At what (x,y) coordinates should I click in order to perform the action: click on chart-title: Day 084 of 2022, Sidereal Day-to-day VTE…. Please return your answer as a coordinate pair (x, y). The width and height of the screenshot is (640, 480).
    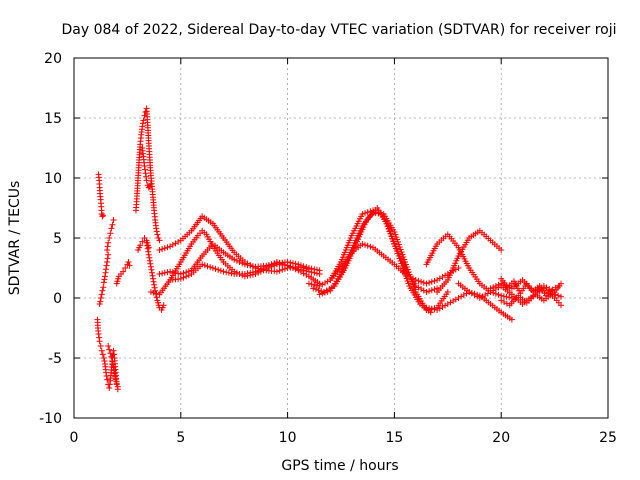
    Looking at the image, I should click on (338, 30).